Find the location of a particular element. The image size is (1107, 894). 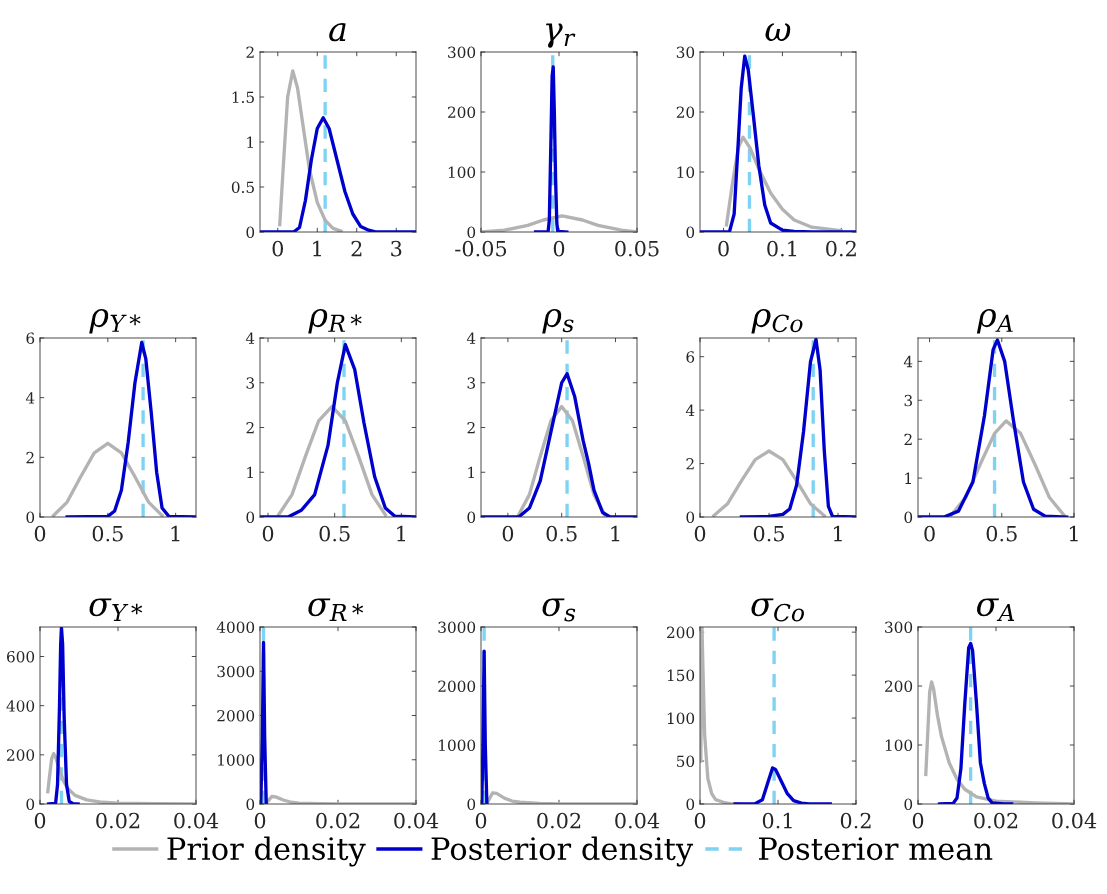

chart-title: ρ$_{R*}$ is located at coordinates (335, 321).